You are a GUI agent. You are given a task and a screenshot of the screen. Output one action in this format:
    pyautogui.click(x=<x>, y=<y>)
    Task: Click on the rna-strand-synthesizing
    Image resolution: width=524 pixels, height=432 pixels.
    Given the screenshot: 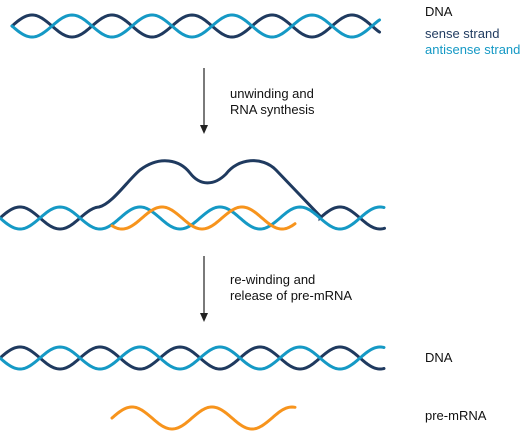 What is the action you would take?
    pyautogui.click(x=203, y=218)
    